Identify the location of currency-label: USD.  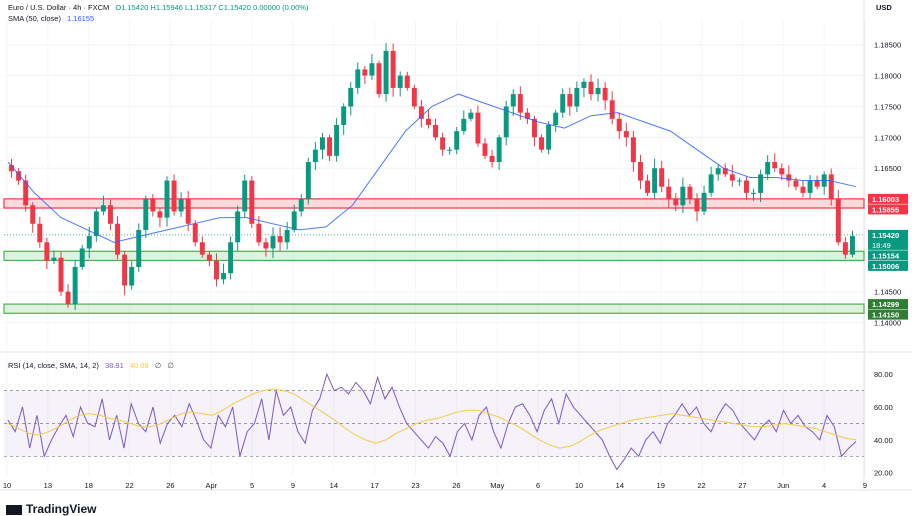
(884, 7).